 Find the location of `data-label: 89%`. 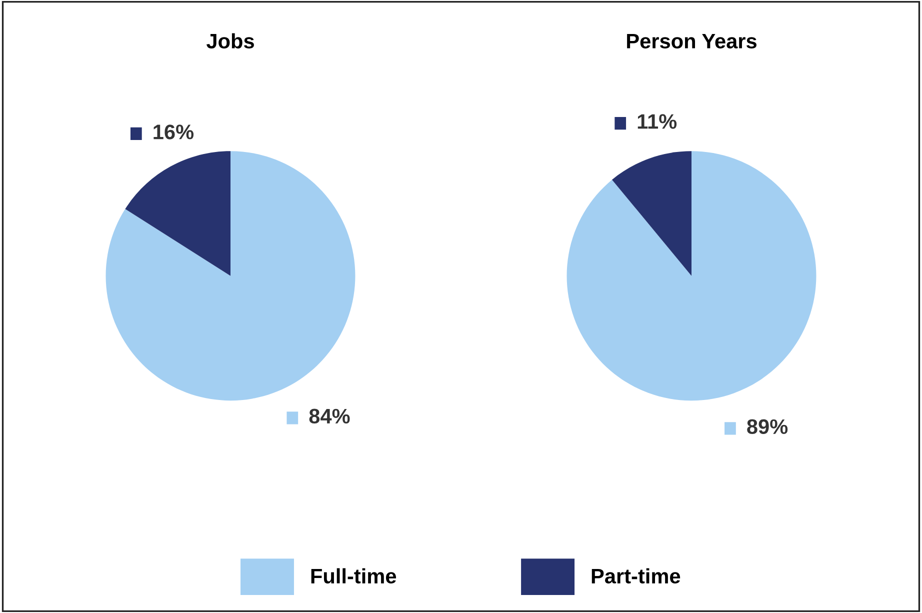

data-label: 89% is located at coordinates (767, 426).